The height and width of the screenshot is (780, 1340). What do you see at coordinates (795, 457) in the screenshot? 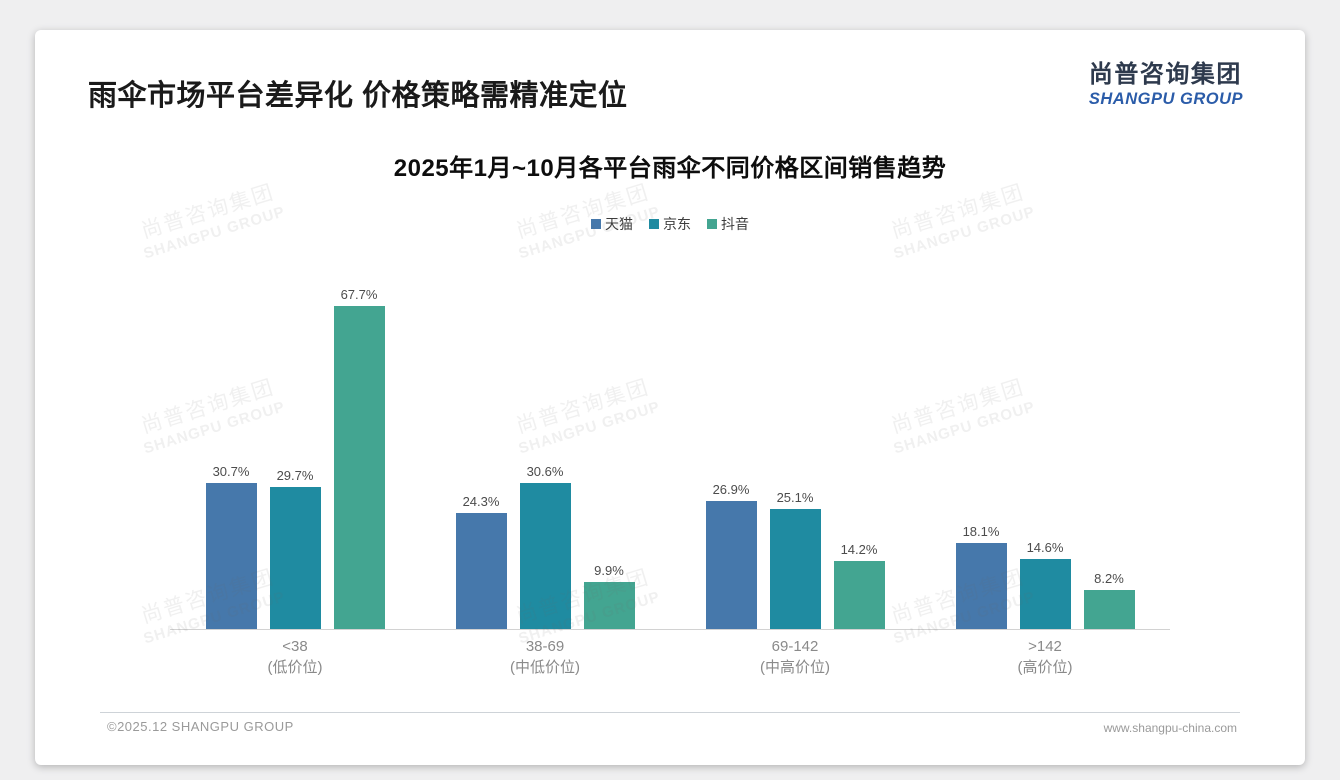
I see `bar-group: 26.9% 25.1% 14.2%` at bounding box center [795, 457].